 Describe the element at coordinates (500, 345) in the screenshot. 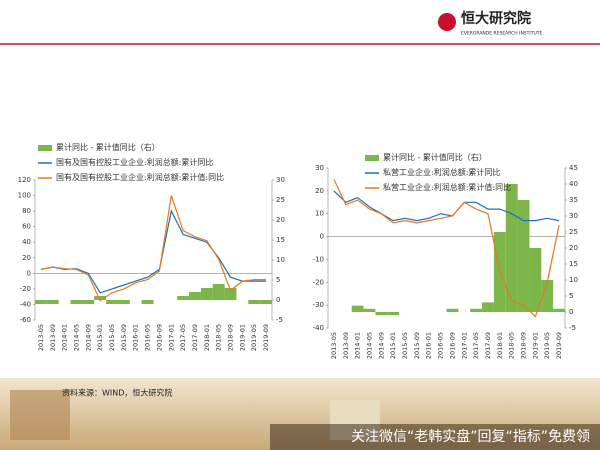

I see `x-tick-label: 2018-01` at that location.